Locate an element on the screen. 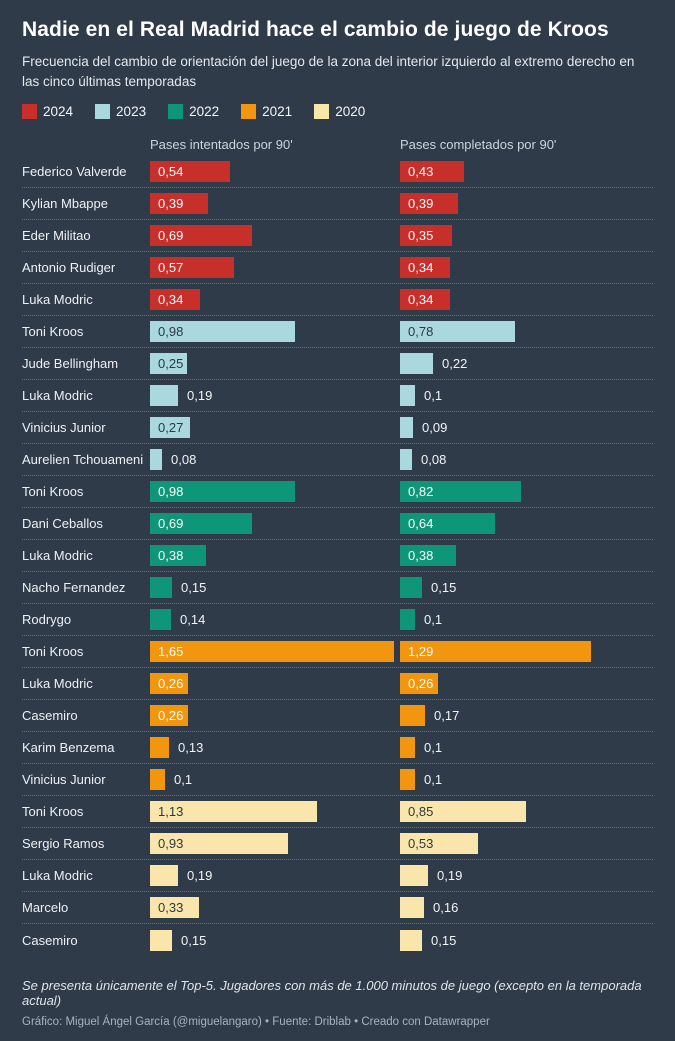  bar-cell-completados: 0,16 is located at coordinates (526, 908).